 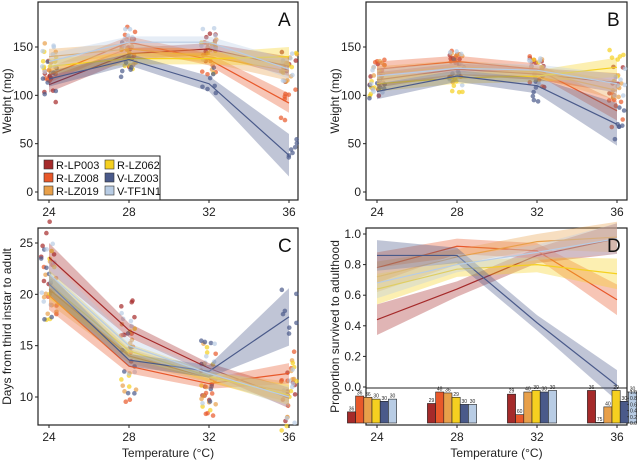 I want to click on y-axis-label: Weight (mg), so click(x=335, y=100).